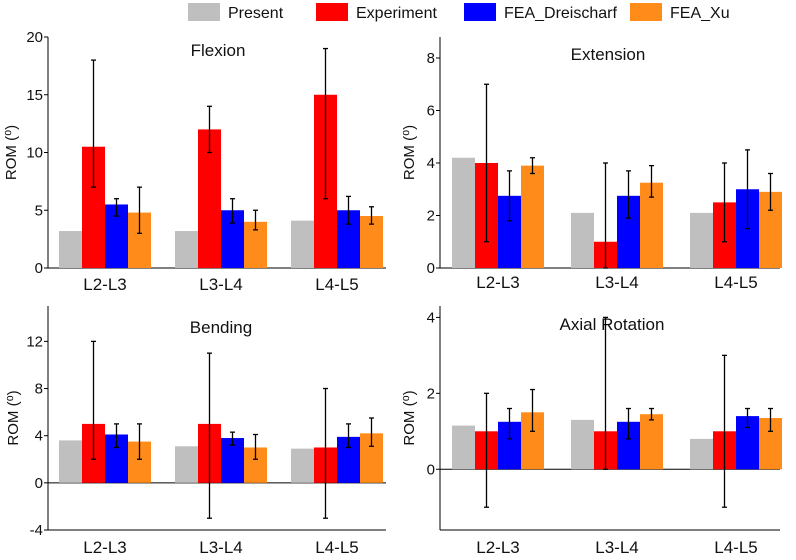  Describe the element at coordinates (701, 240) in the screenshot. I see `bar-extension-l4-l5-present` at that location.